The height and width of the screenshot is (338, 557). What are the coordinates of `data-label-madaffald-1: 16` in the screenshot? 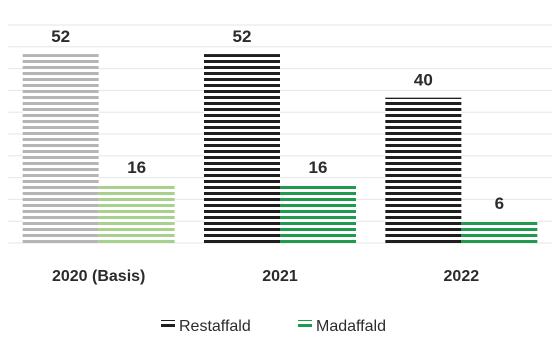 It's located at (318, 167).